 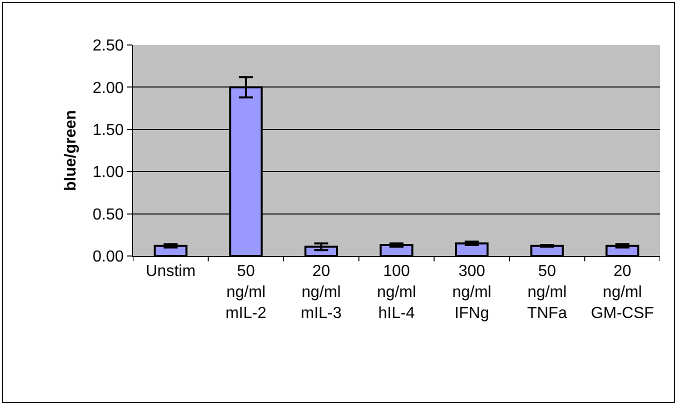 I want to click on y-tick-label: 2.00, so click(x=108, y=88).